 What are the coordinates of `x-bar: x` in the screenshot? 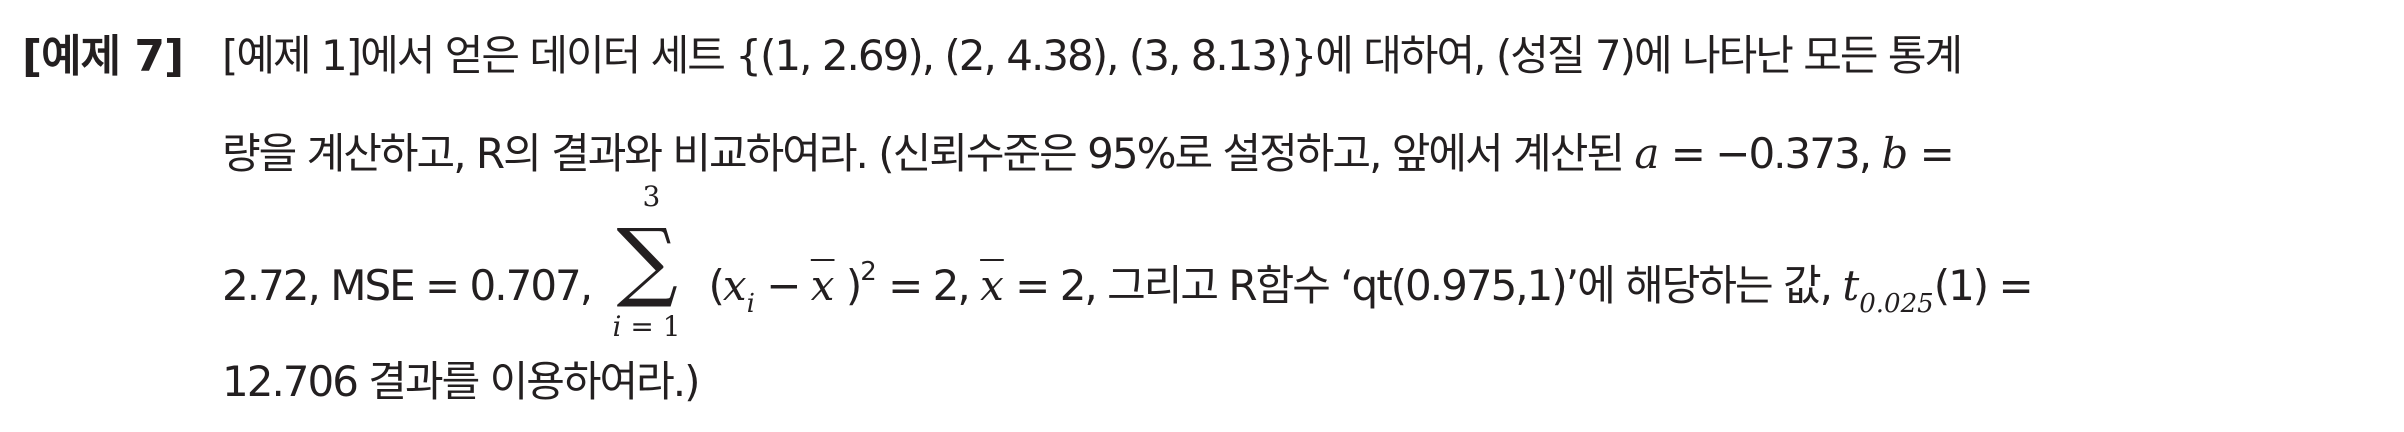 It's located at (822, 285).